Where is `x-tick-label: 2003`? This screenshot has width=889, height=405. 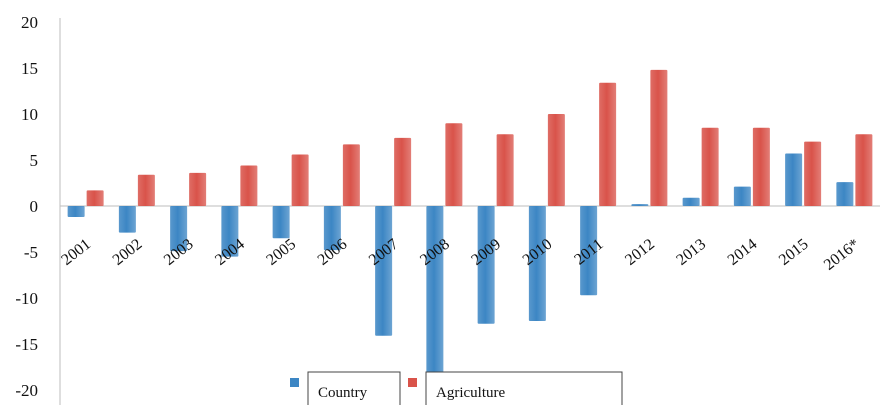
x-tick-label: 2003 is located at coordinates (179, 252).